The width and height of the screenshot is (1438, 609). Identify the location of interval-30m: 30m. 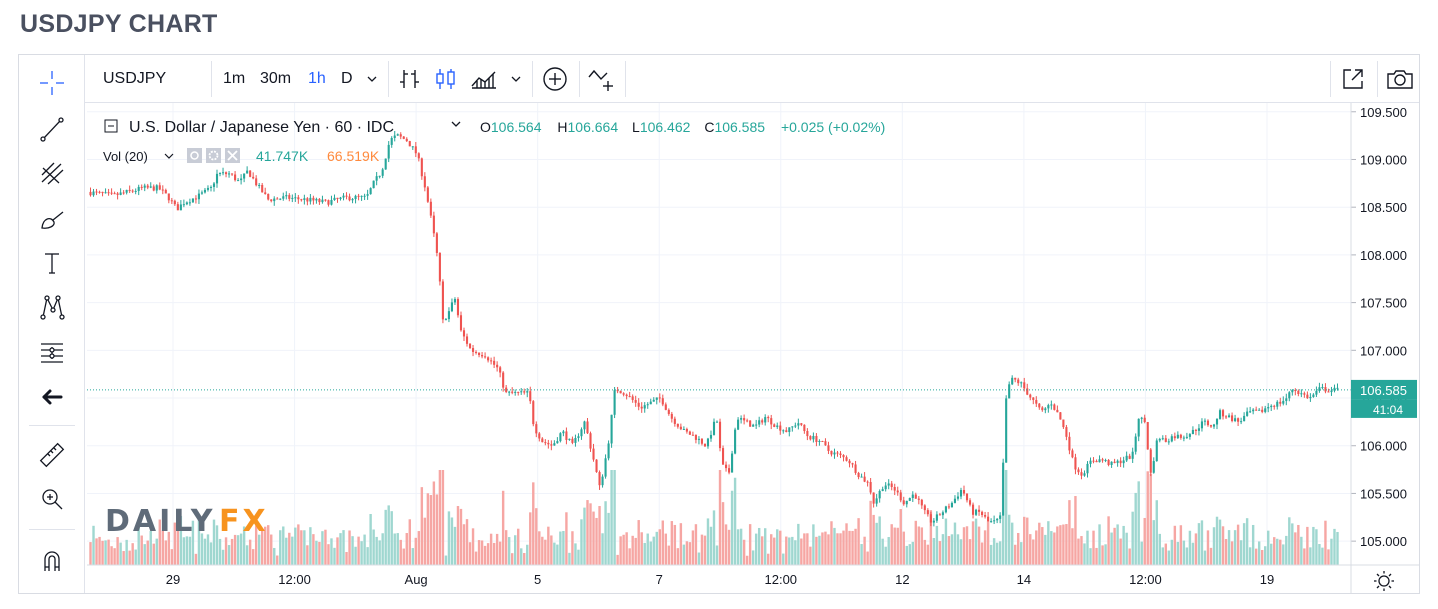
(276, 78).